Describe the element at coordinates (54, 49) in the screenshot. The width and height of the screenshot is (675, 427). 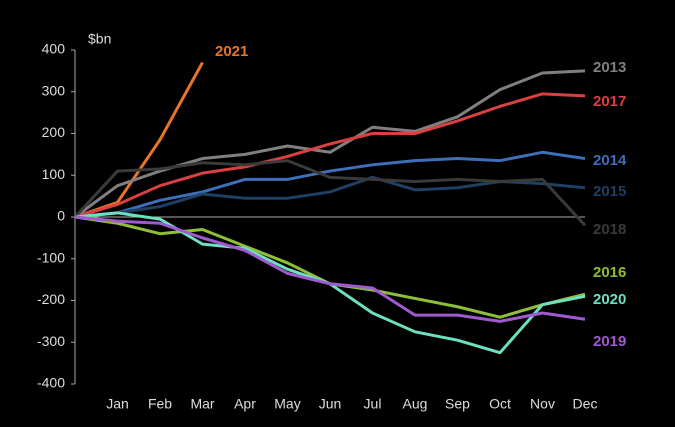
I see `y-tick-label: 400` at that location.